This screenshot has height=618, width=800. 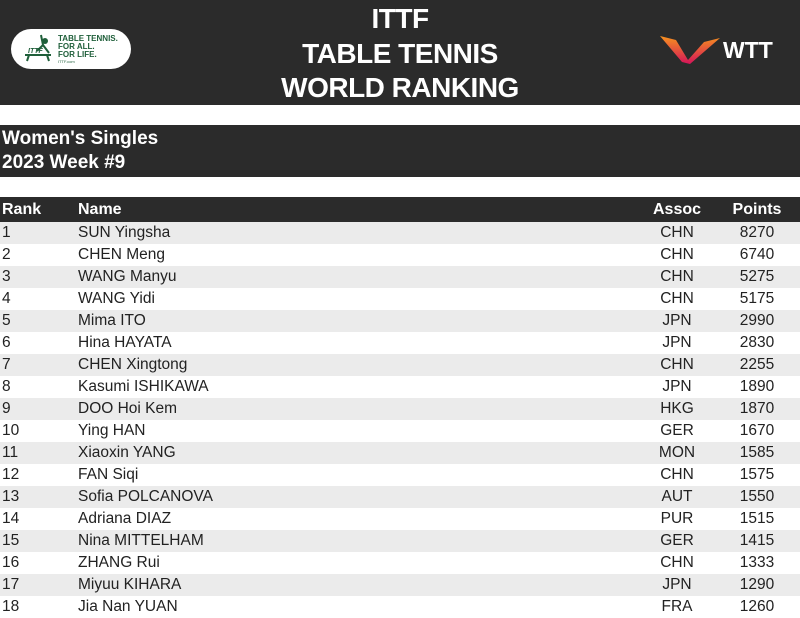 What do you see at coordinates (11, 518) in the screenshot?
I see `rank-cell: 14` at bounding box center [11, 518].